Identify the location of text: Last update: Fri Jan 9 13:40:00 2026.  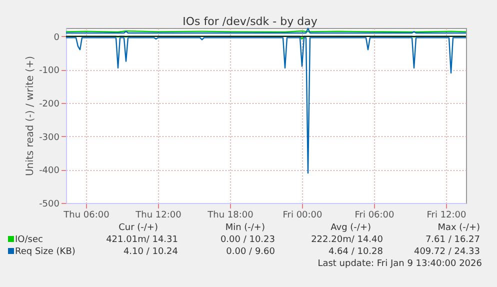
(400, 264).